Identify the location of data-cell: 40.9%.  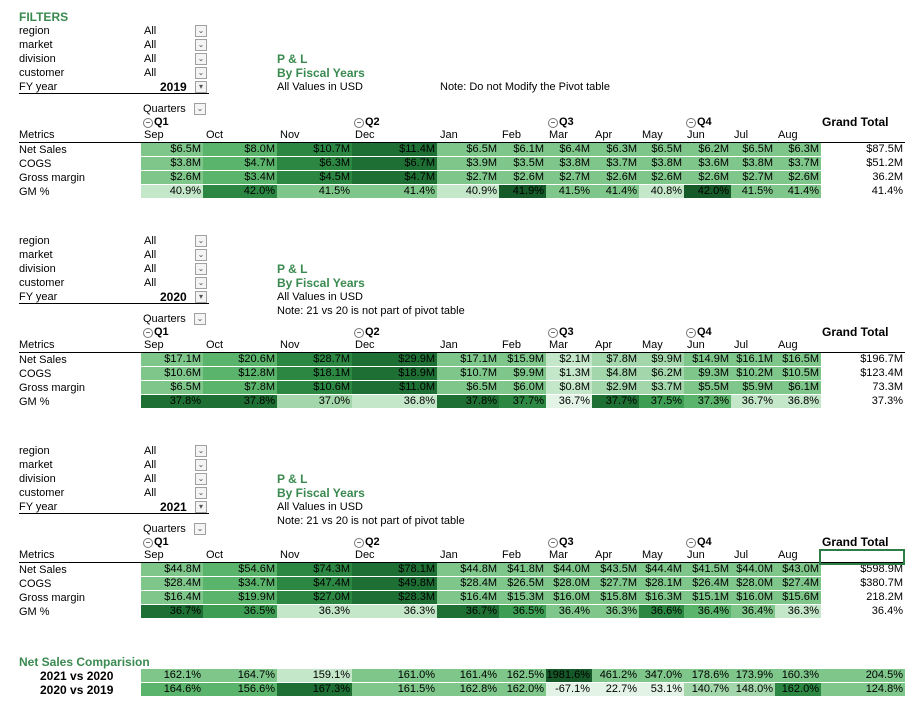
(172, 191).